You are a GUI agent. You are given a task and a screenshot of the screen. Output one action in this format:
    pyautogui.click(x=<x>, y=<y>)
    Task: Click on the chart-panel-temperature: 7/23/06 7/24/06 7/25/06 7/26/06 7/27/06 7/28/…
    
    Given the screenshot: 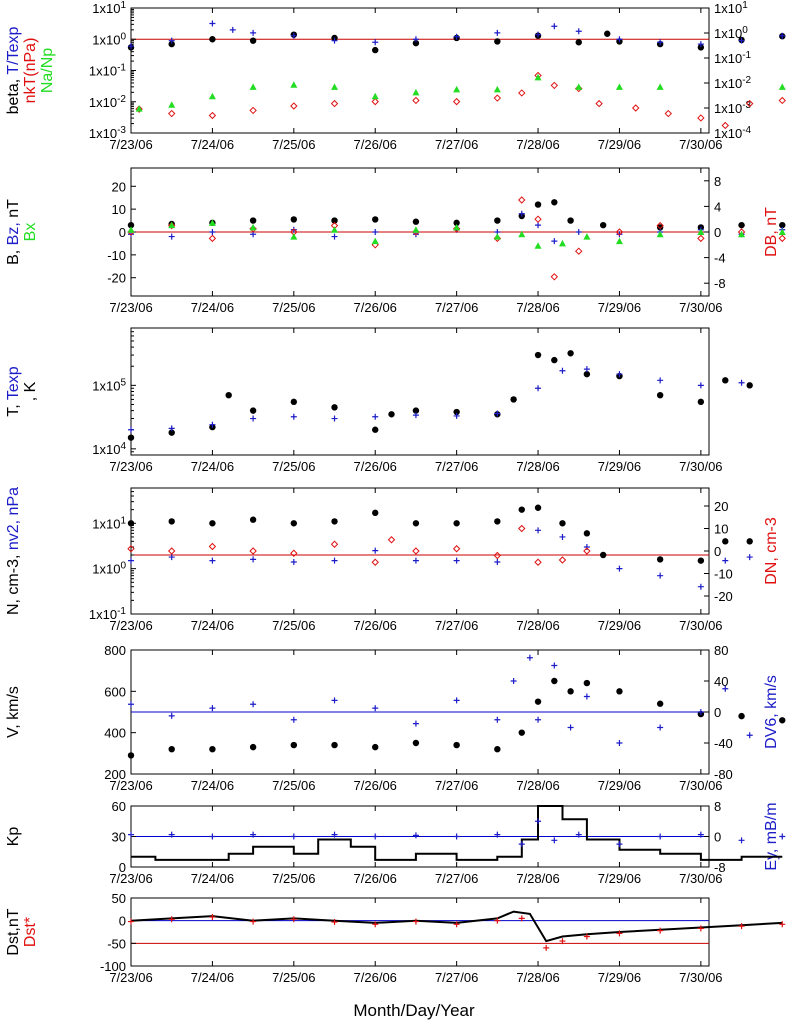 What is the action you would take?
    pyautogui.click(x=379, y=400)
    